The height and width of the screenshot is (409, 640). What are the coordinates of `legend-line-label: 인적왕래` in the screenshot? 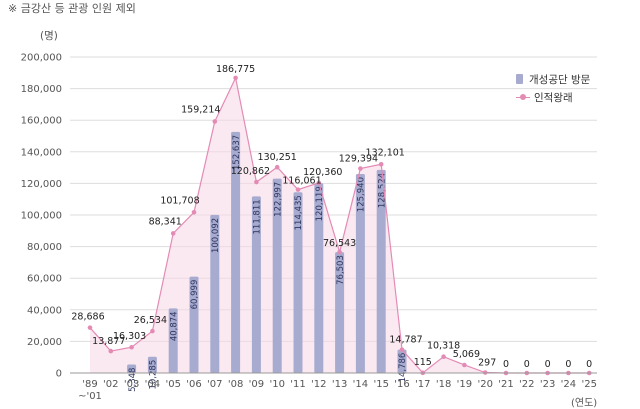 It's located at (553, 97).